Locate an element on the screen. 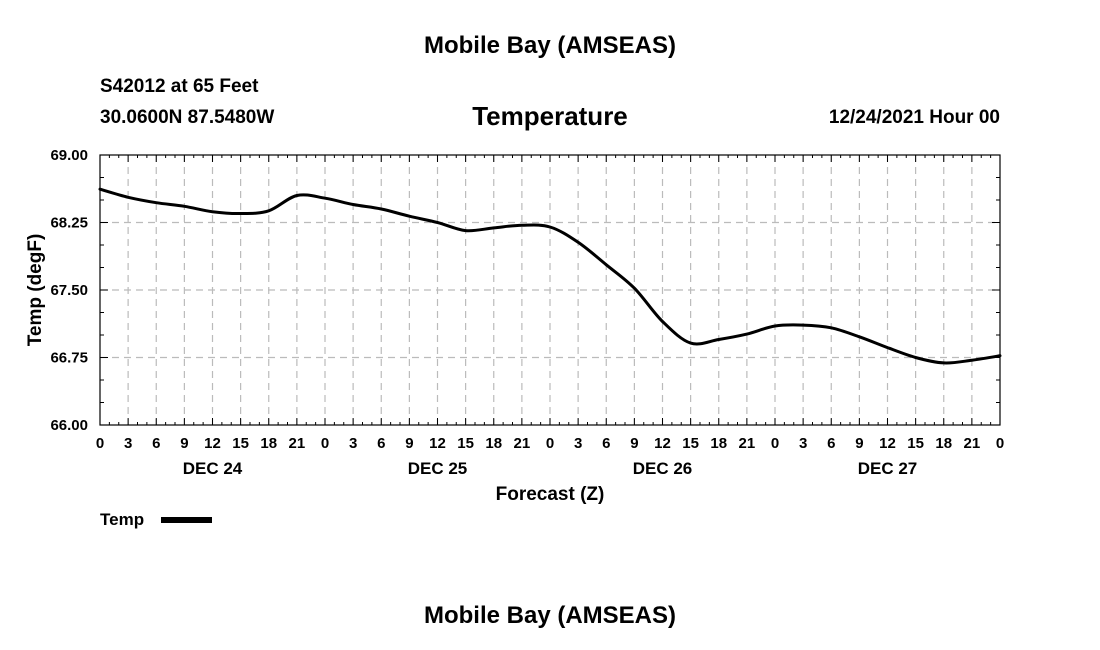 The height and width of the screenshot is (650, 1100). y-axis-label: Temp (degF) is located at coordinates (35, 290).